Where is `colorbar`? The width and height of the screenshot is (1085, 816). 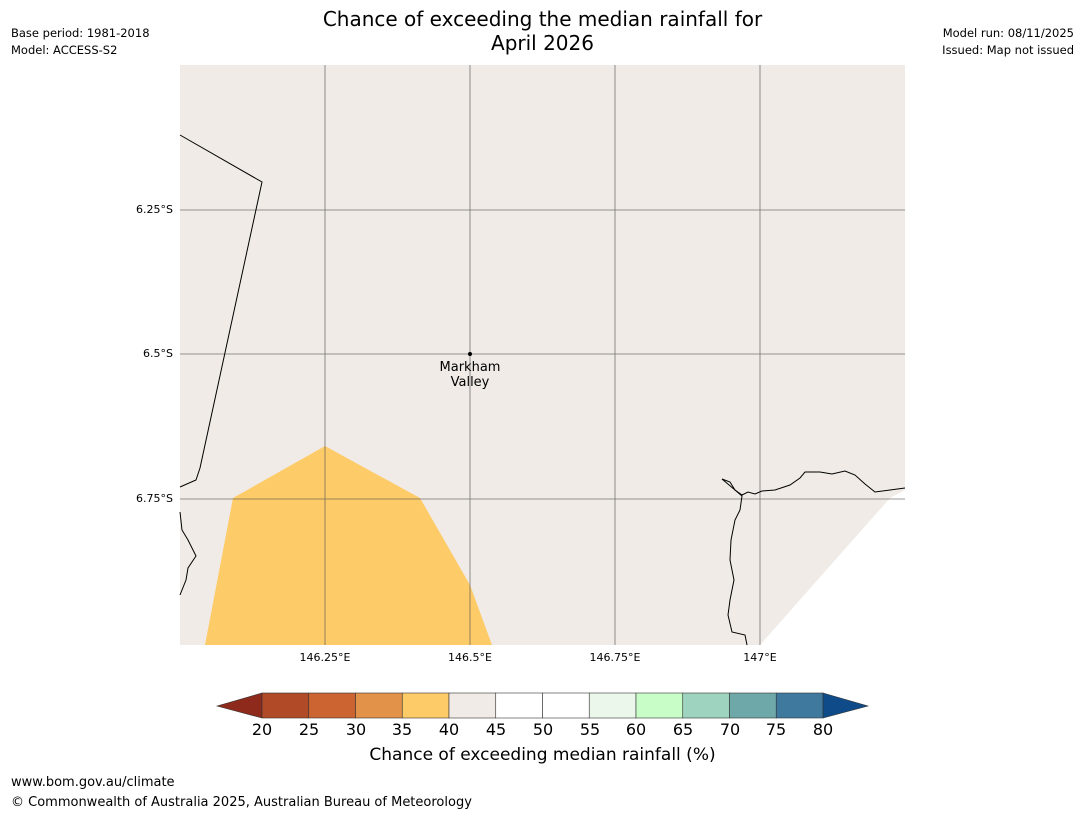 colorbar is located at coordinates (542, 705).